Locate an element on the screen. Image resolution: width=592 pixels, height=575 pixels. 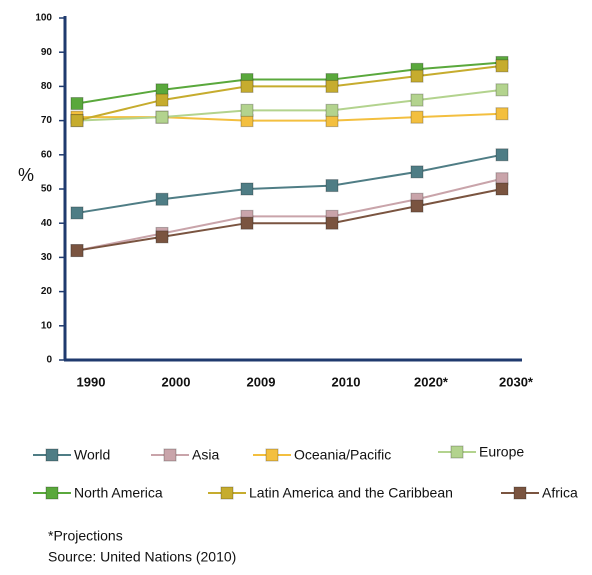
y-tick-label: 40 is located at coordinates (47, 223).